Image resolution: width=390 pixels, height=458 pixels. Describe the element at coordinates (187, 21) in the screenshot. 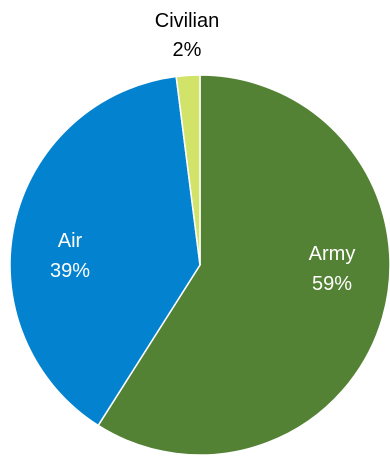

I see `slice-label-civilian-name: Civilian` at that location.